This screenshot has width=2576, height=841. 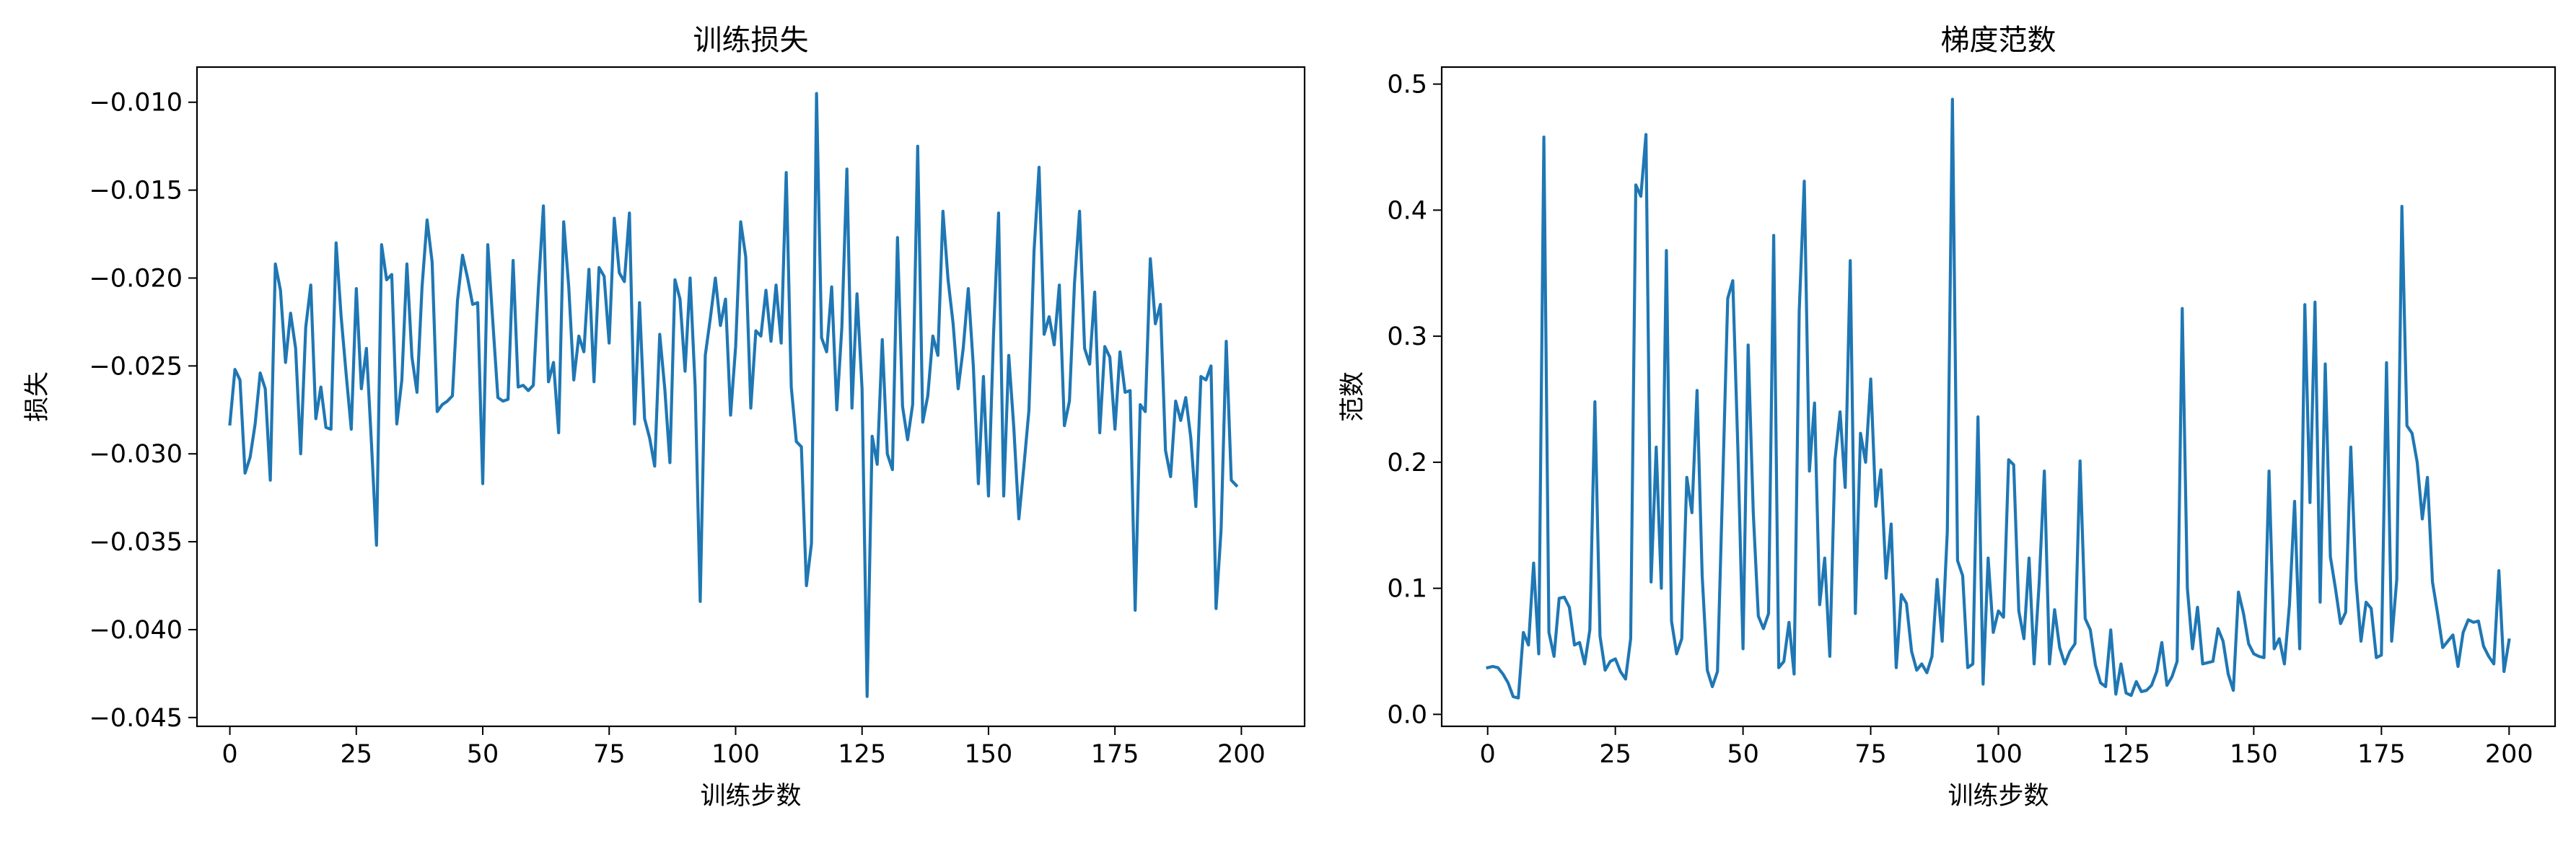 I want to click on grad-norm-x-axis-label: 训练步数, so click(x=1998, y=796).